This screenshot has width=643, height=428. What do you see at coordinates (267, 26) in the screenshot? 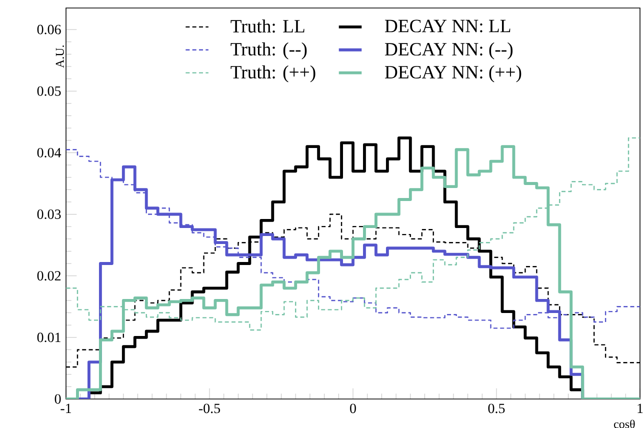
I see `legend-label: Truth: LL` at bounding box center [267, 26].